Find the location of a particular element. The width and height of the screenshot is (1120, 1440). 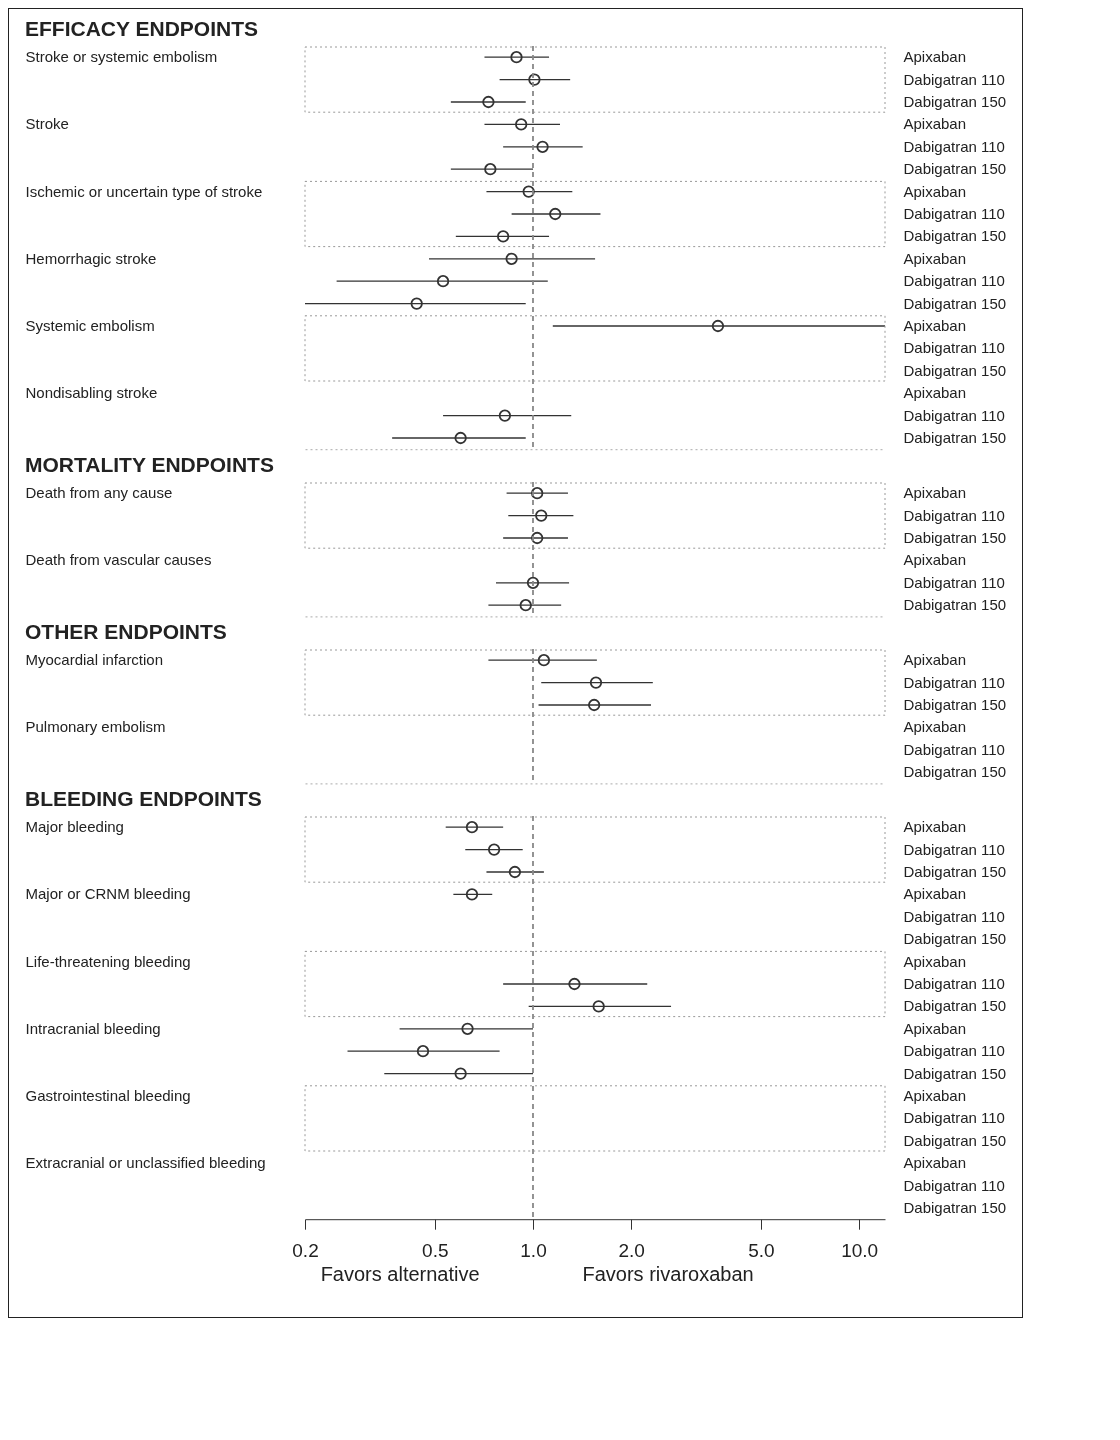

text: Death from any cause is located at coordinates (99, 493).